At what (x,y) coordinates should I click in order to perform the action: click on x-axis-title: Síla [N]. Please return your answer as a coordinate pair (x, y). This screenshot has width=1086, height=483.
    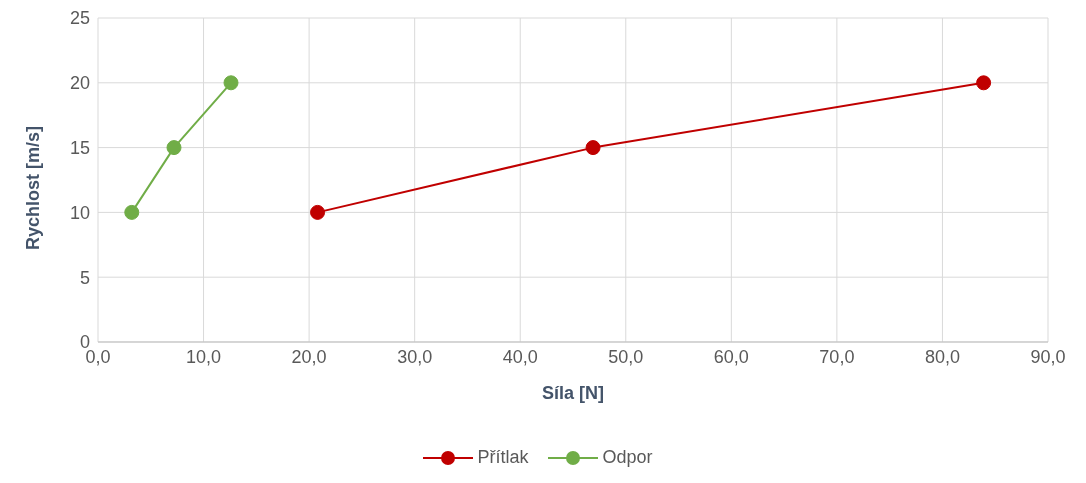
    Looking at the image, I should click on (573, 393).